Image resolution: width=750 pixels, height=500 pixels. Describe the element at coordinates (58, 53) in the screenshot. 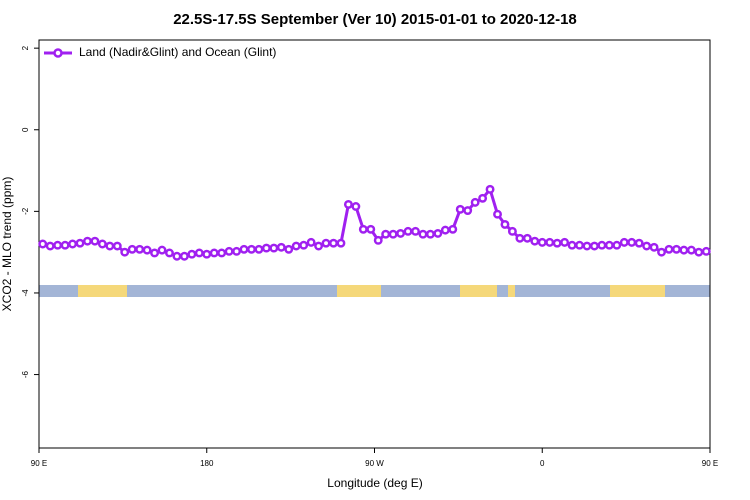

I see `legend-marker` at that location.